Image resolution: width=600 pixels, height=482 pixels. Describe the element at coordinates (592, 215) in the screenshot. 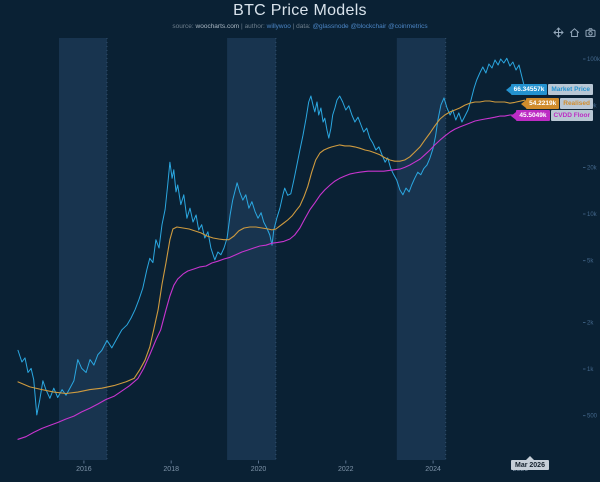

I see `y-tick-label: 10k` at that location.